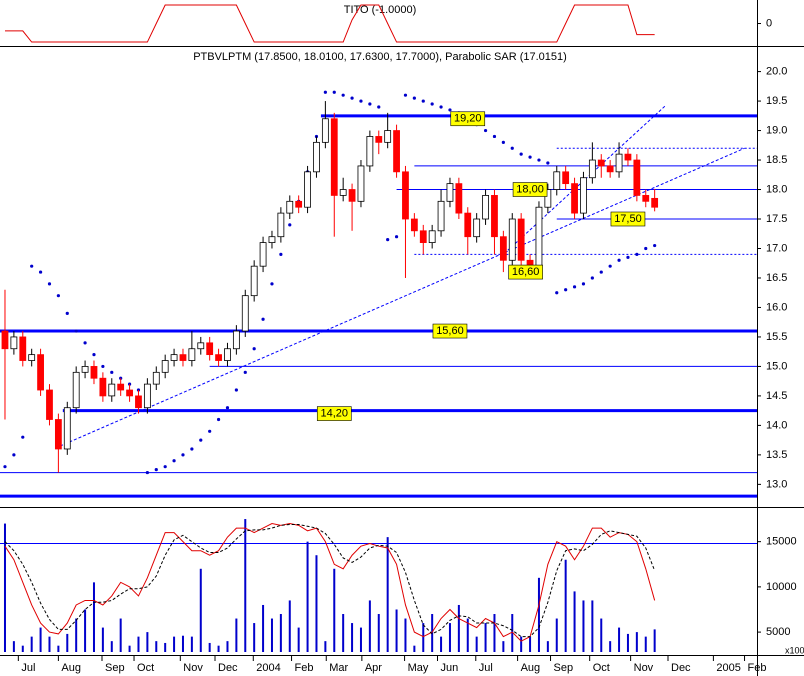 Image resolution: width=804 pixels, height=676 pixels. What do you see at coordinates (776, 248) in the screenshot?
I see `y-tick-label: 17.0` at bounding box center [776, 248].